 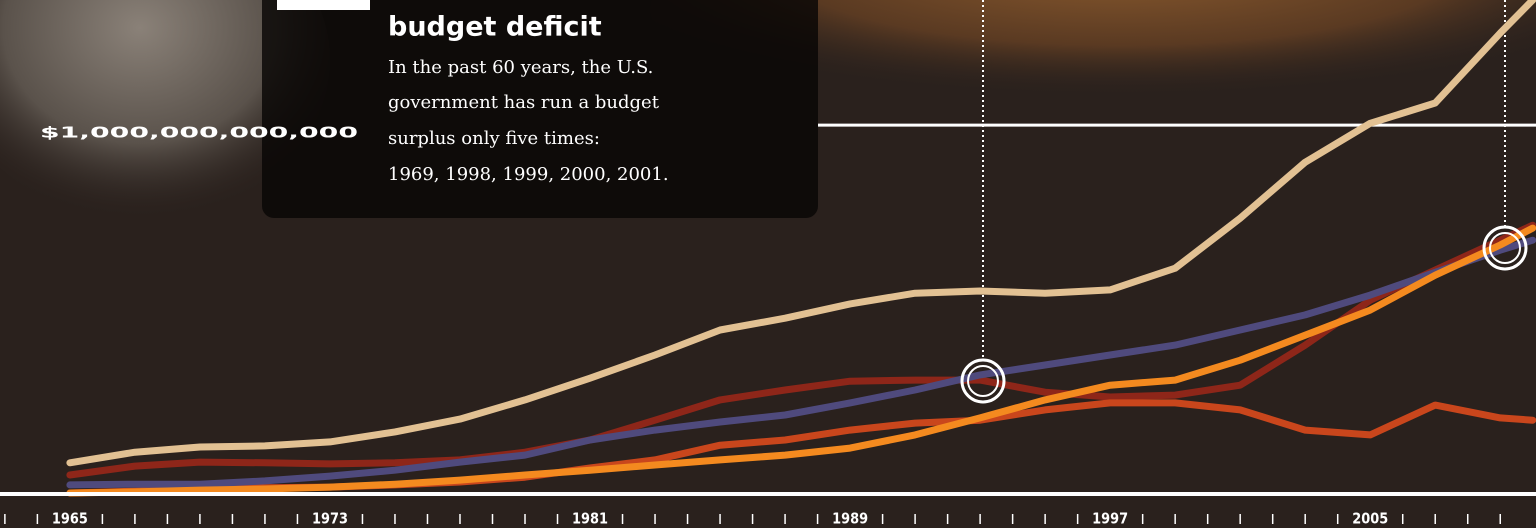 What do you see at coordinates (323, 5) in the screenshot?
I see `tag` at bounding box center [323, 5].